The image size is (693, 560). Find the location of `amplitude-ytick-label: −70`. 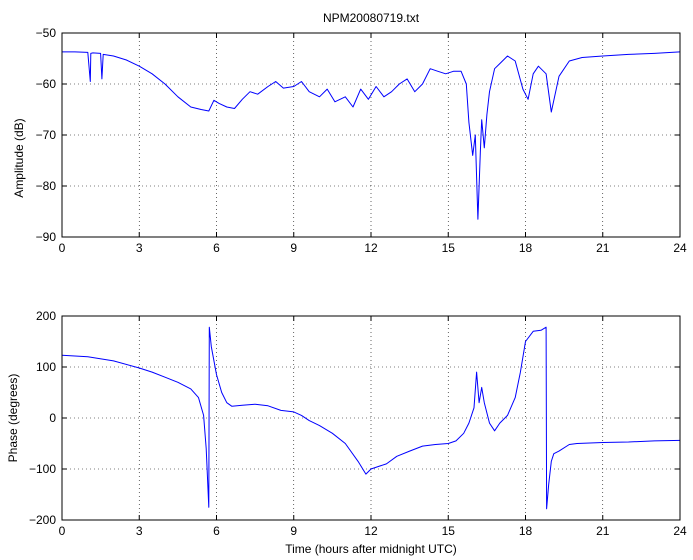

amplitude-ytick-label: −70 is located at coordinates (46, 135).